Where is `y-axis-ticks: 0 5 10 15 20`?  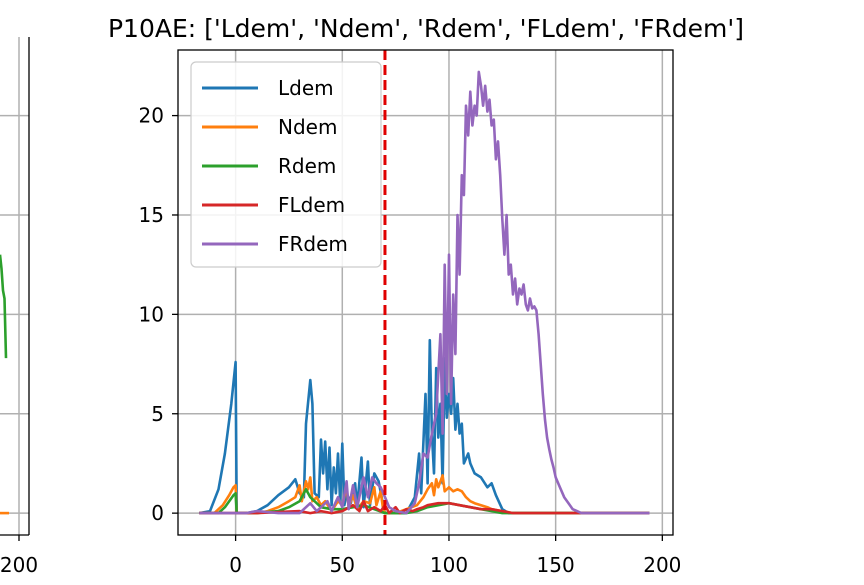
y-axis-ticks: 0 5 10 15 20 is located at coordinates (158, 314).